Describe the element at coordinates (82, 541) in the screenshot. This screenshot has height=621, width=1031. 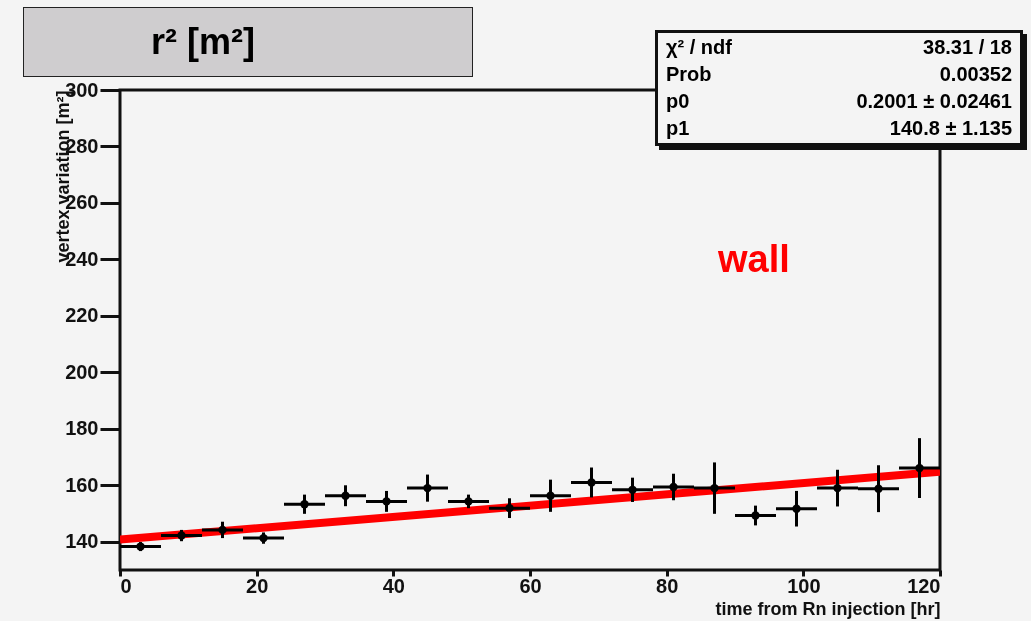
I see `y-tick-label: 140` at that location.